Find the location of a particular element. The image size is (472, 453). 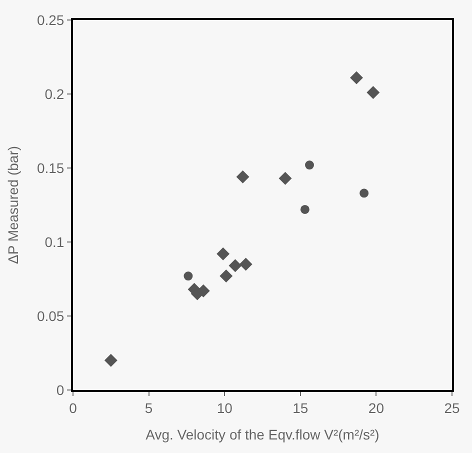

y-tick-label: 0 is located at coordinates (60, 390).